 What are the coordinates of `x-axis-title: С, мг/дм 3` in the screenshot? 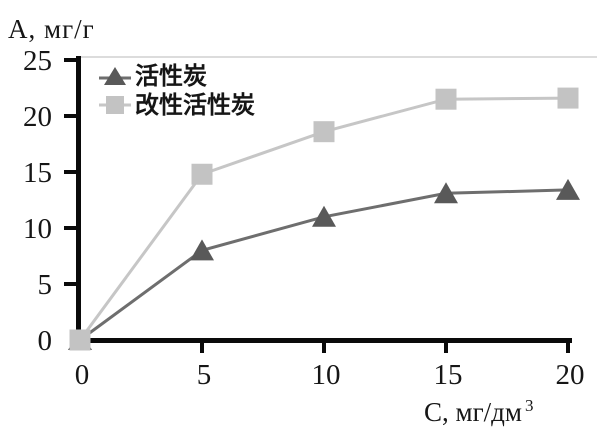 It's located at (479, 412).